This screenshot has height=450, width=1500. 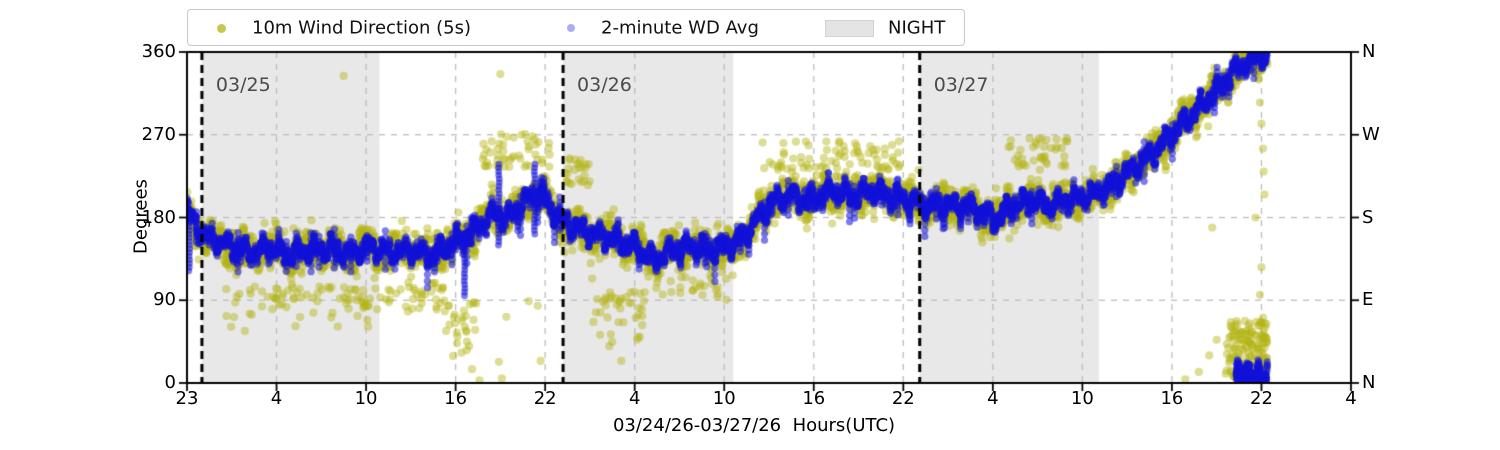 What do you see at coordinates (170, 382) in the screenshot?
I see `y-tick-label: 0` at bounding box center [170, 382].